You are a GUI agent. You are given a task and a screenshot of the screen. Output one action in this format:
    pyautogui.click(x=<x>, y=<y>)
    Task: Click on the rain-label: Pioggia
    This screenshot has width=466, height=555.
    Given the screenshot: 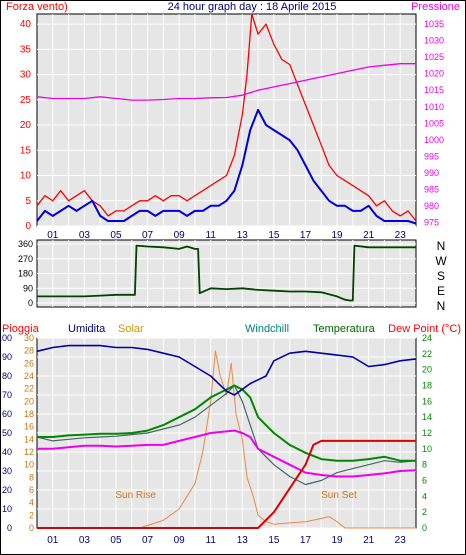 What is the action you would take?
    pyautogui.click(x=21, y=329)
    